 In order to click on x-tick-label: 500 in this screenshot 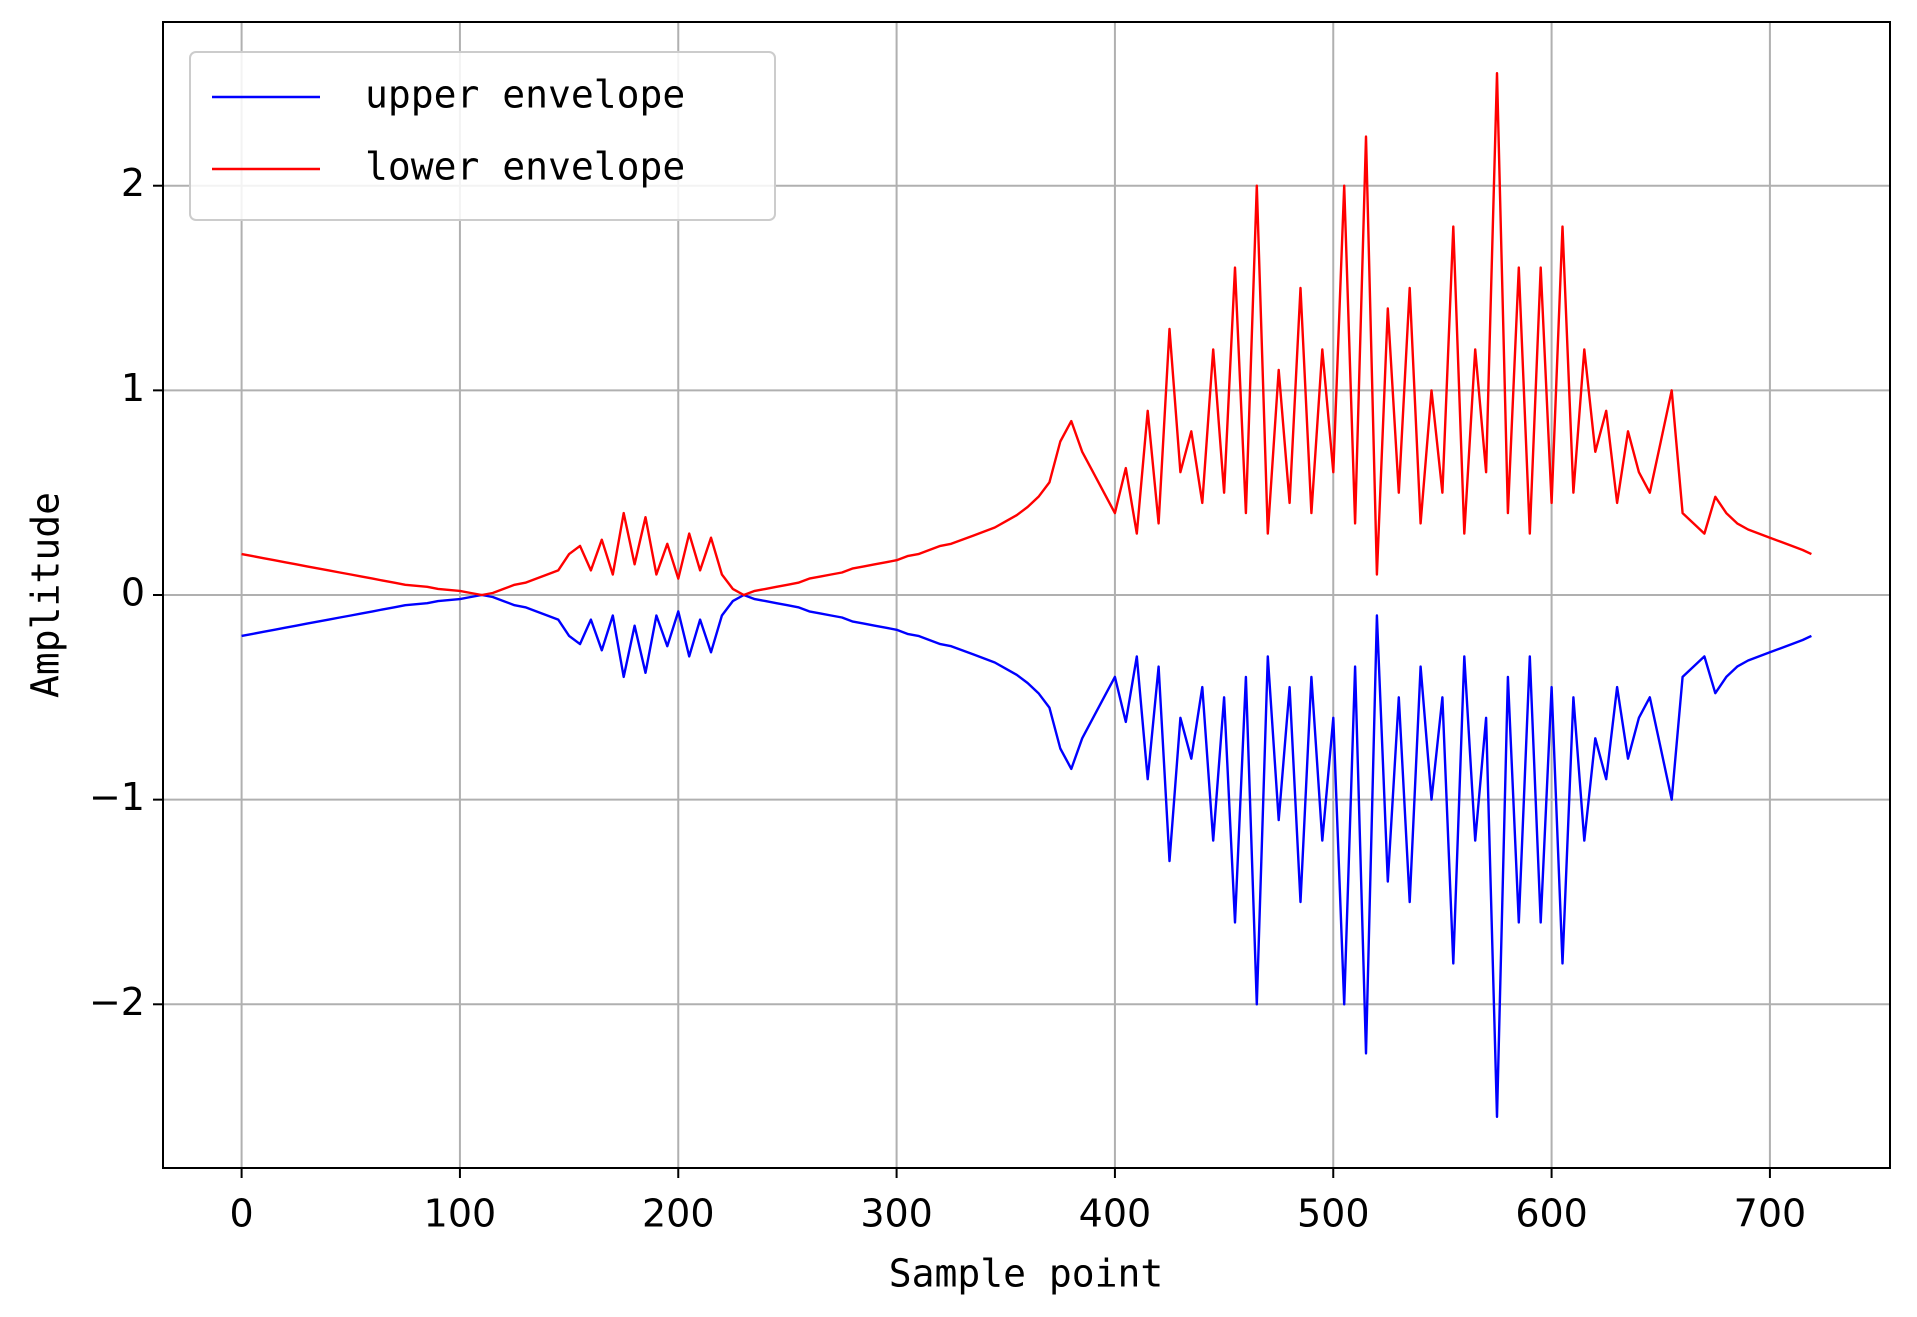, I will do `click(1333, 1214)`.